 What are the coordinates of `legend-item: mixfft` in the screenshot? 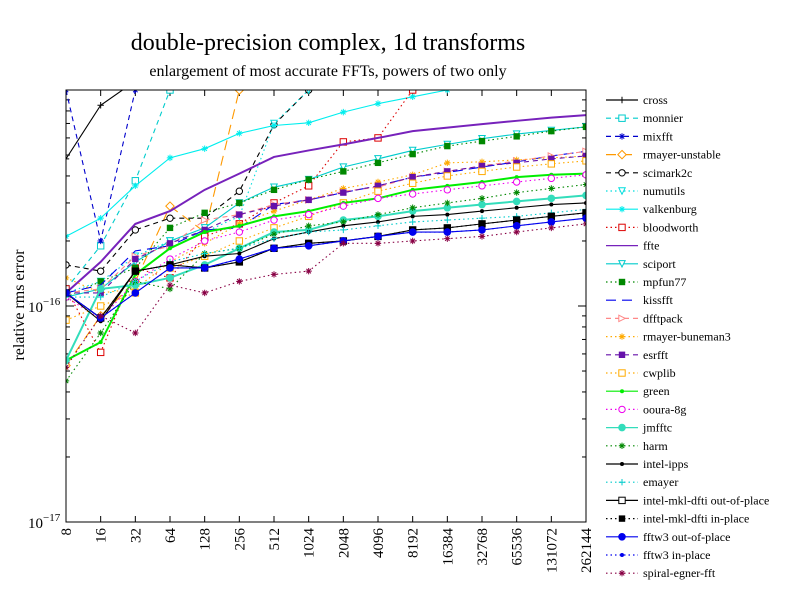 It's located at (639, 136).